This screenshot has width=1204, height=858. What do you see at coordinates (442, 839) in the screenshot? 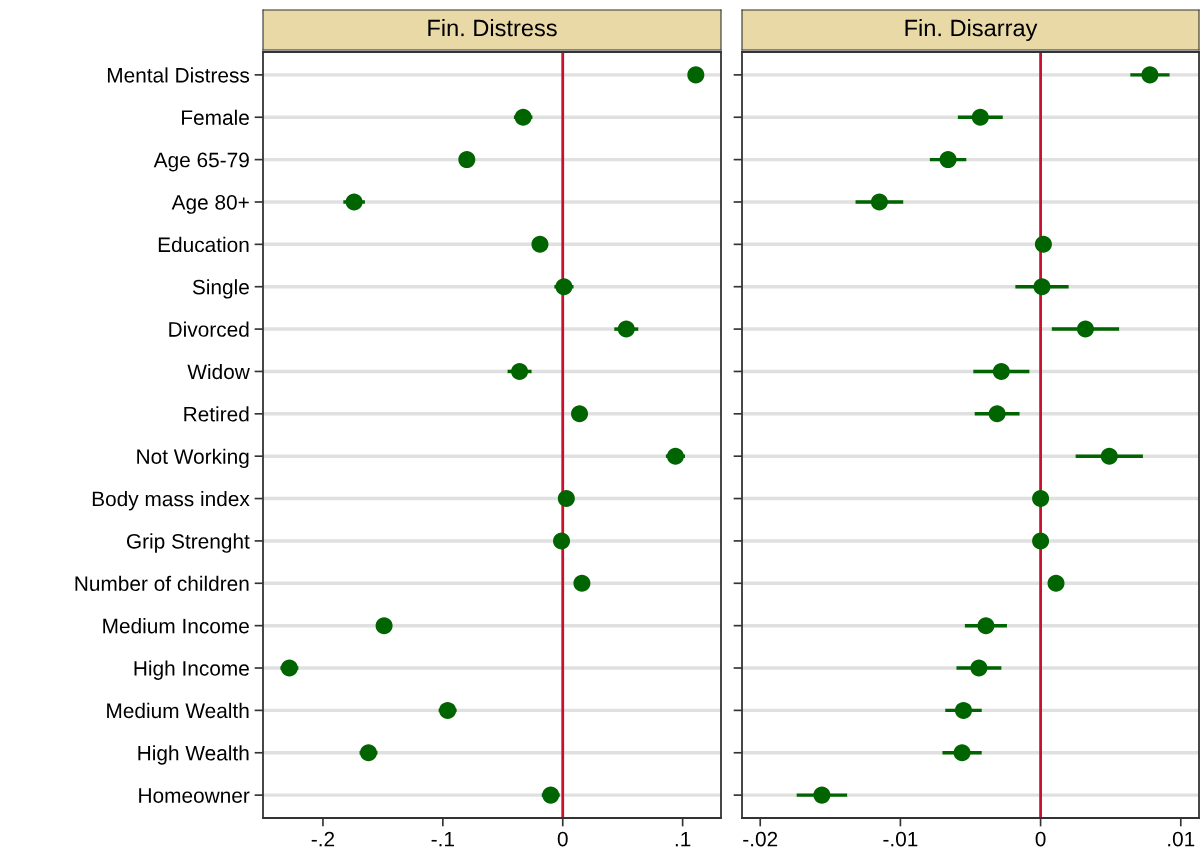
I see `x-tick-label: -.1` at bounding box center [442, 839].